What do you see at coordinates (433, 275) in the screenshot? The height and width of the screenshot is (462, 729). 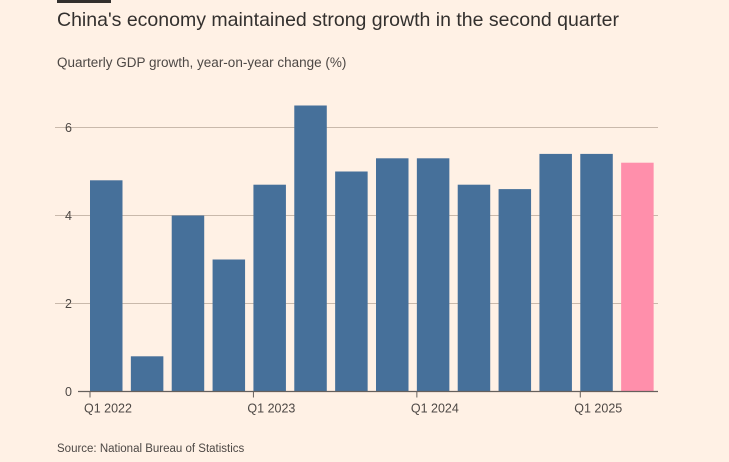 I see `bar-q1-2024` at bounding box center [433, 275].